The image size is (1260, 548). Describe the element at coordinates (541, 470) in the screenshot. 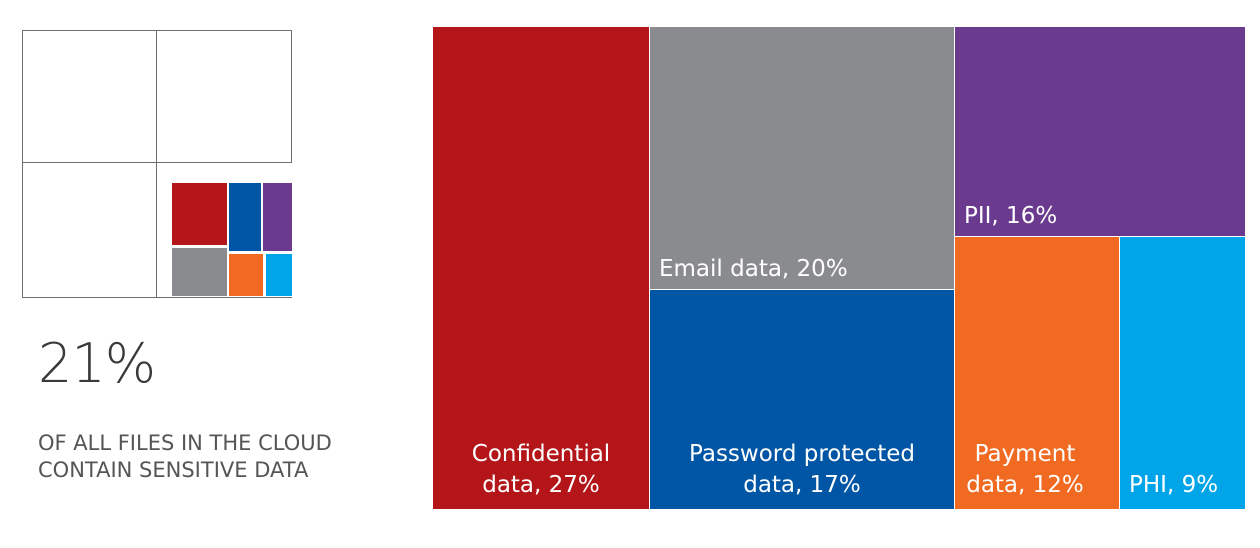

I see `label-confidential: Confidential data, 27%` at that location.